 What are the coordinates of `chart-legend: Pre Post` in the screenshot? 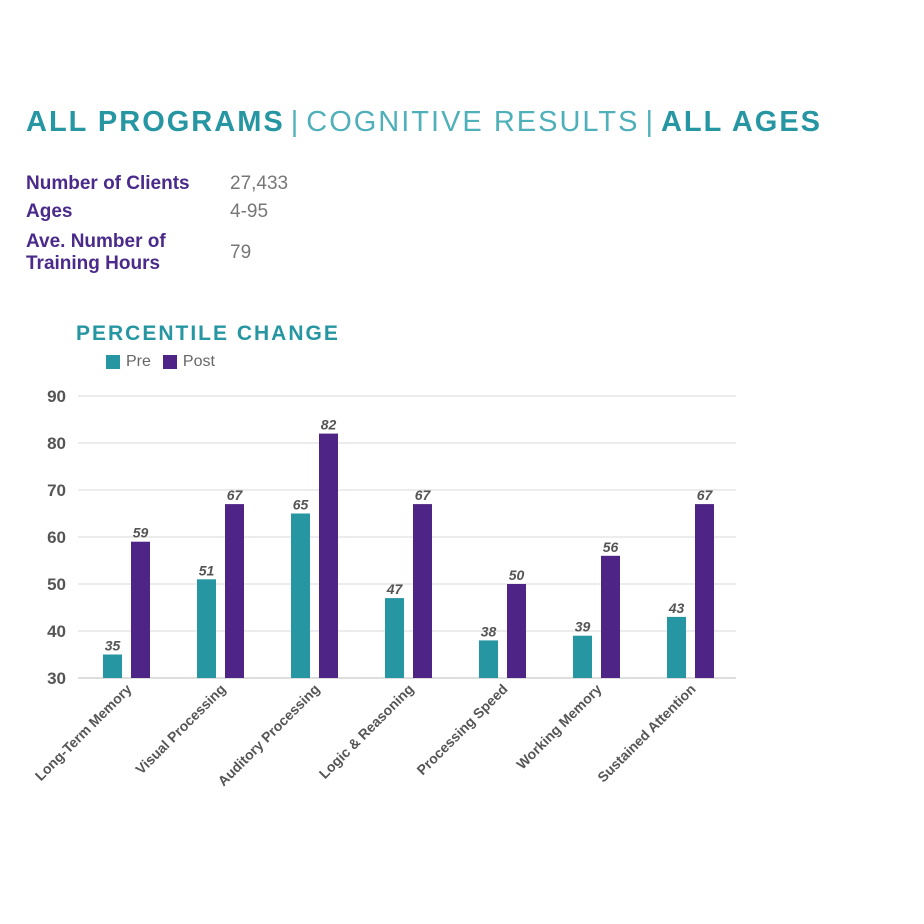 It's located at (166, 362).